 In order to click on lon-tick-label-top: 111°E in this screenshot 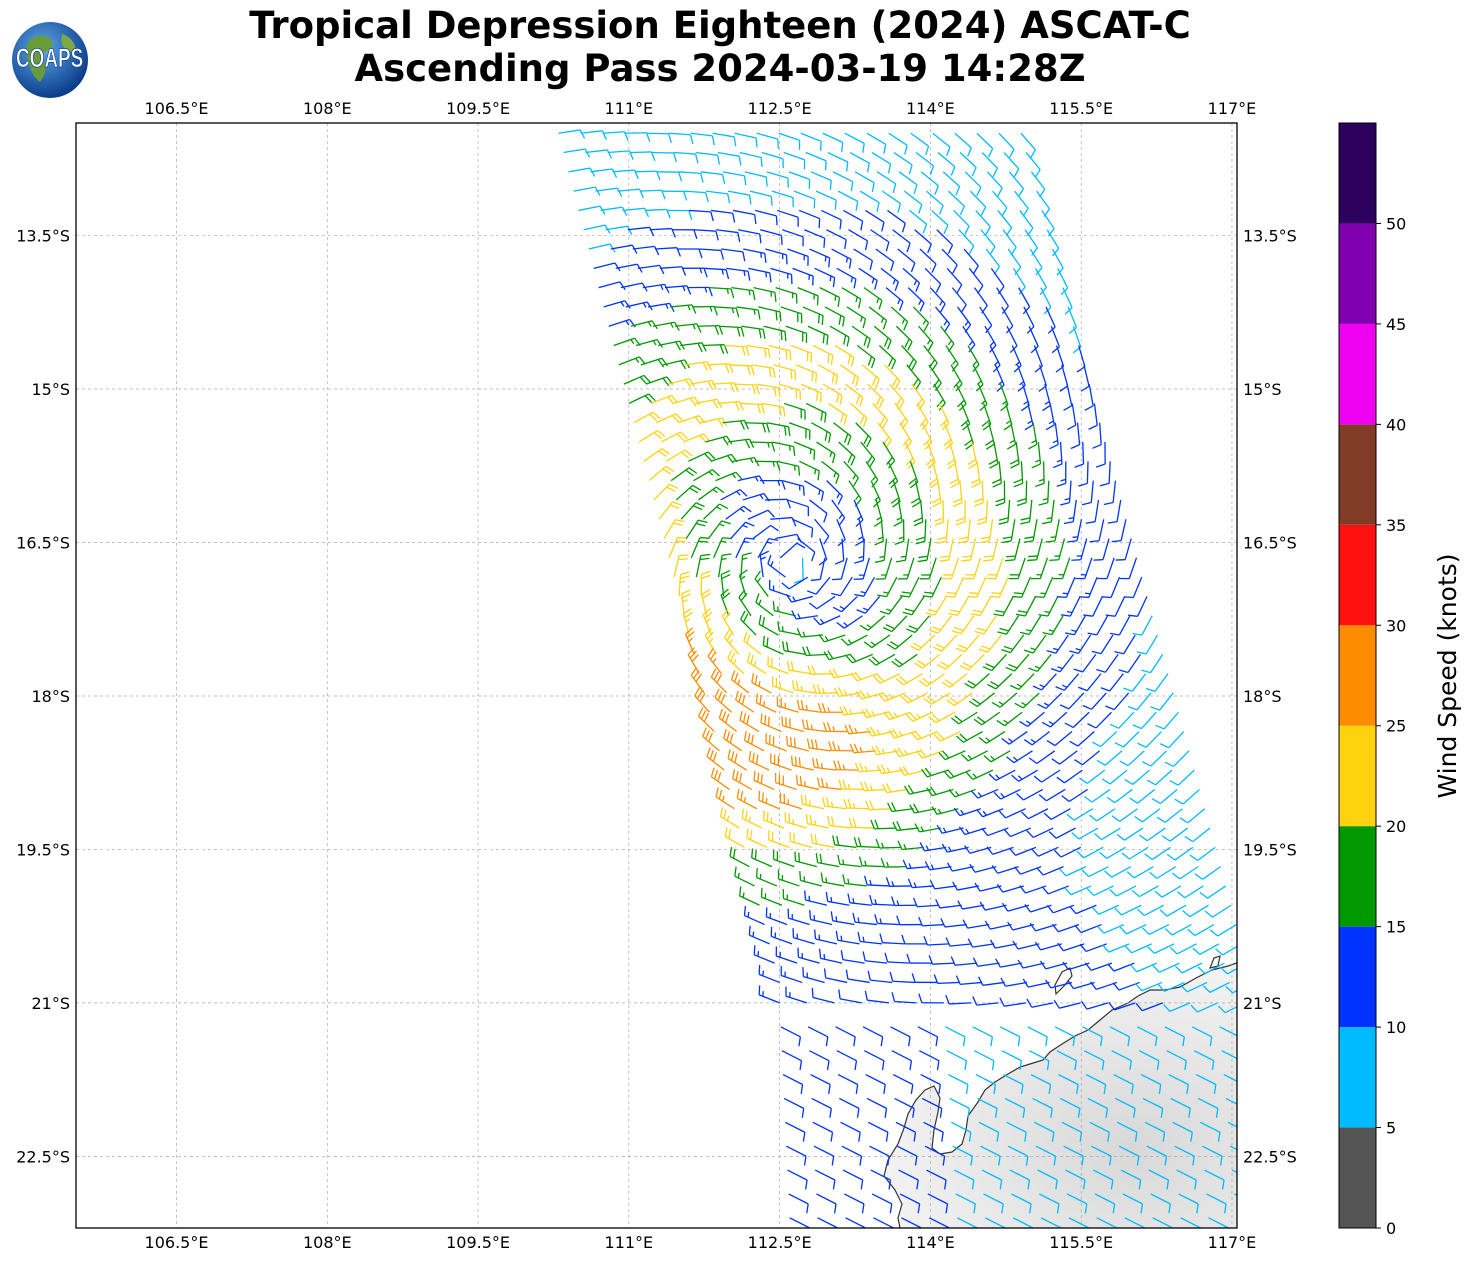, I will do `click(629, 108)`.